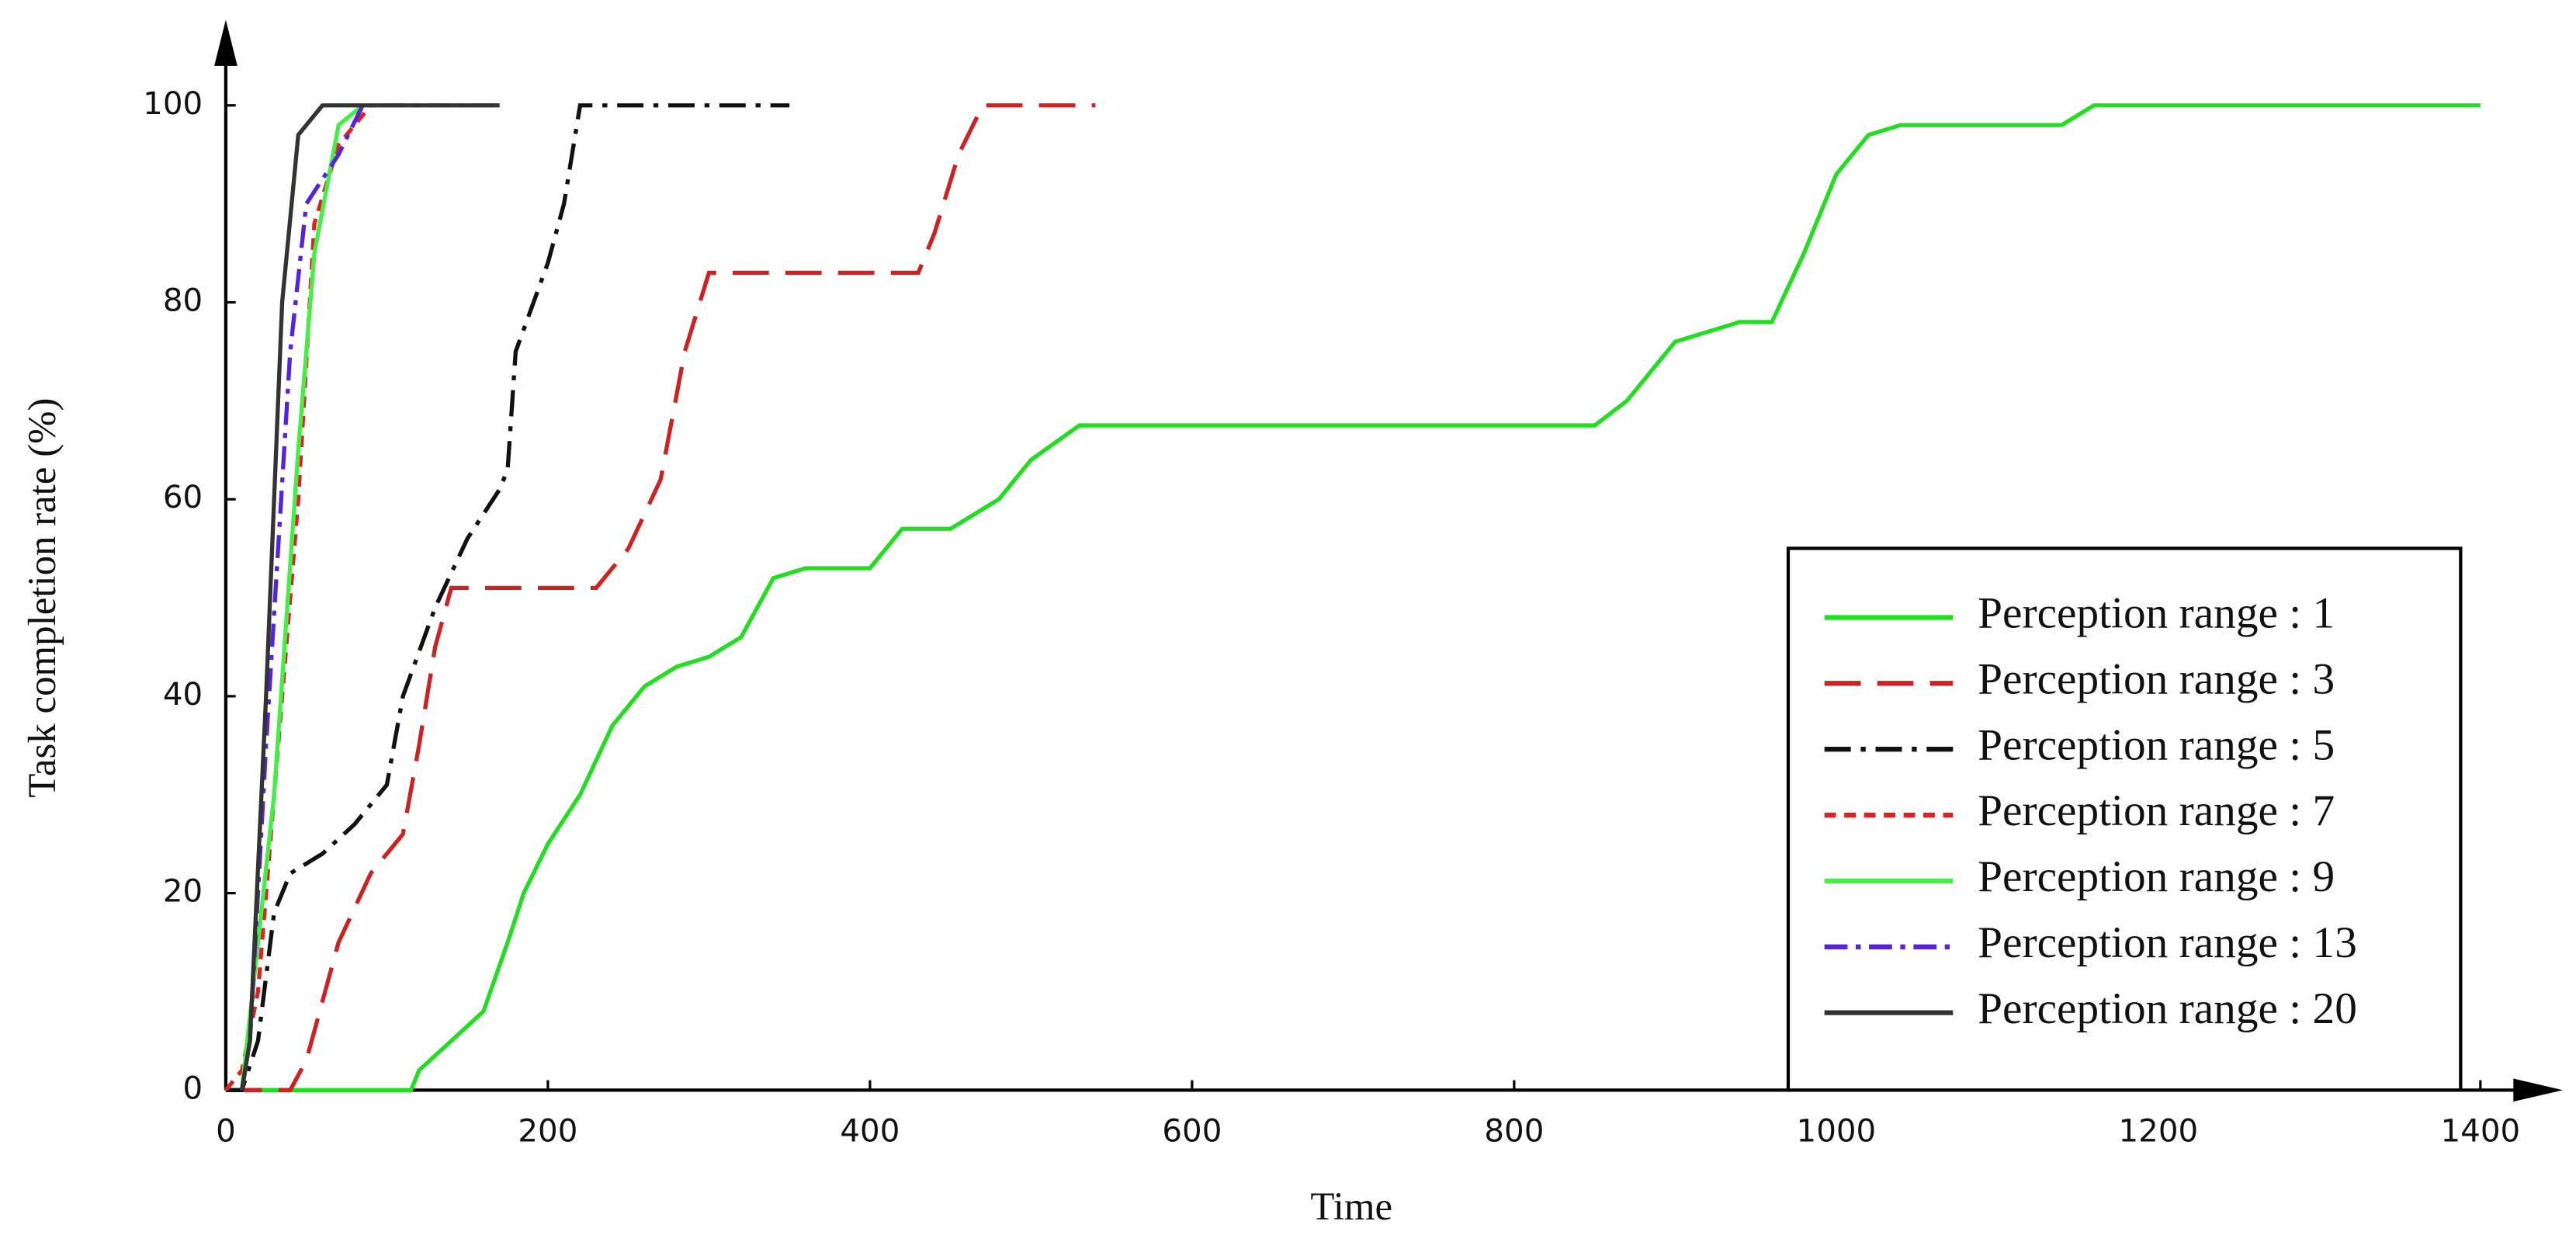  What do you see at coordinates (2156, 613) in the screenshot?
I see `legend-label: Perception range : 1` at bounding box center [2156, 613].